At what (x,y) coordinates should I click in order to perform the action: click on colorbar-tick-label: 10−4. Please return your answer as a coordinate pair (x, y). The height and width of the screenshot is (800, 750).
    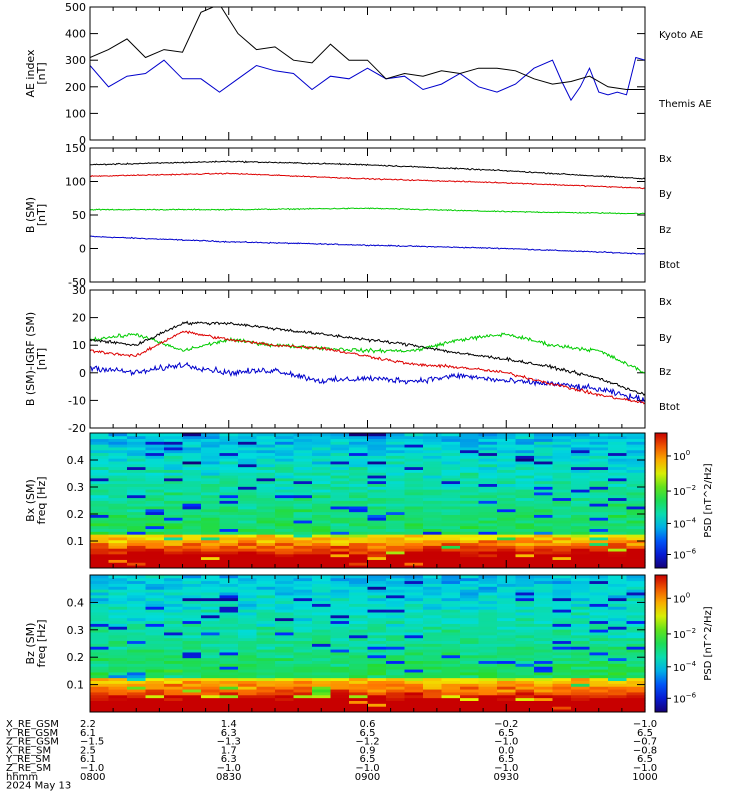
    Looking at the image, I should click on (685, 523).